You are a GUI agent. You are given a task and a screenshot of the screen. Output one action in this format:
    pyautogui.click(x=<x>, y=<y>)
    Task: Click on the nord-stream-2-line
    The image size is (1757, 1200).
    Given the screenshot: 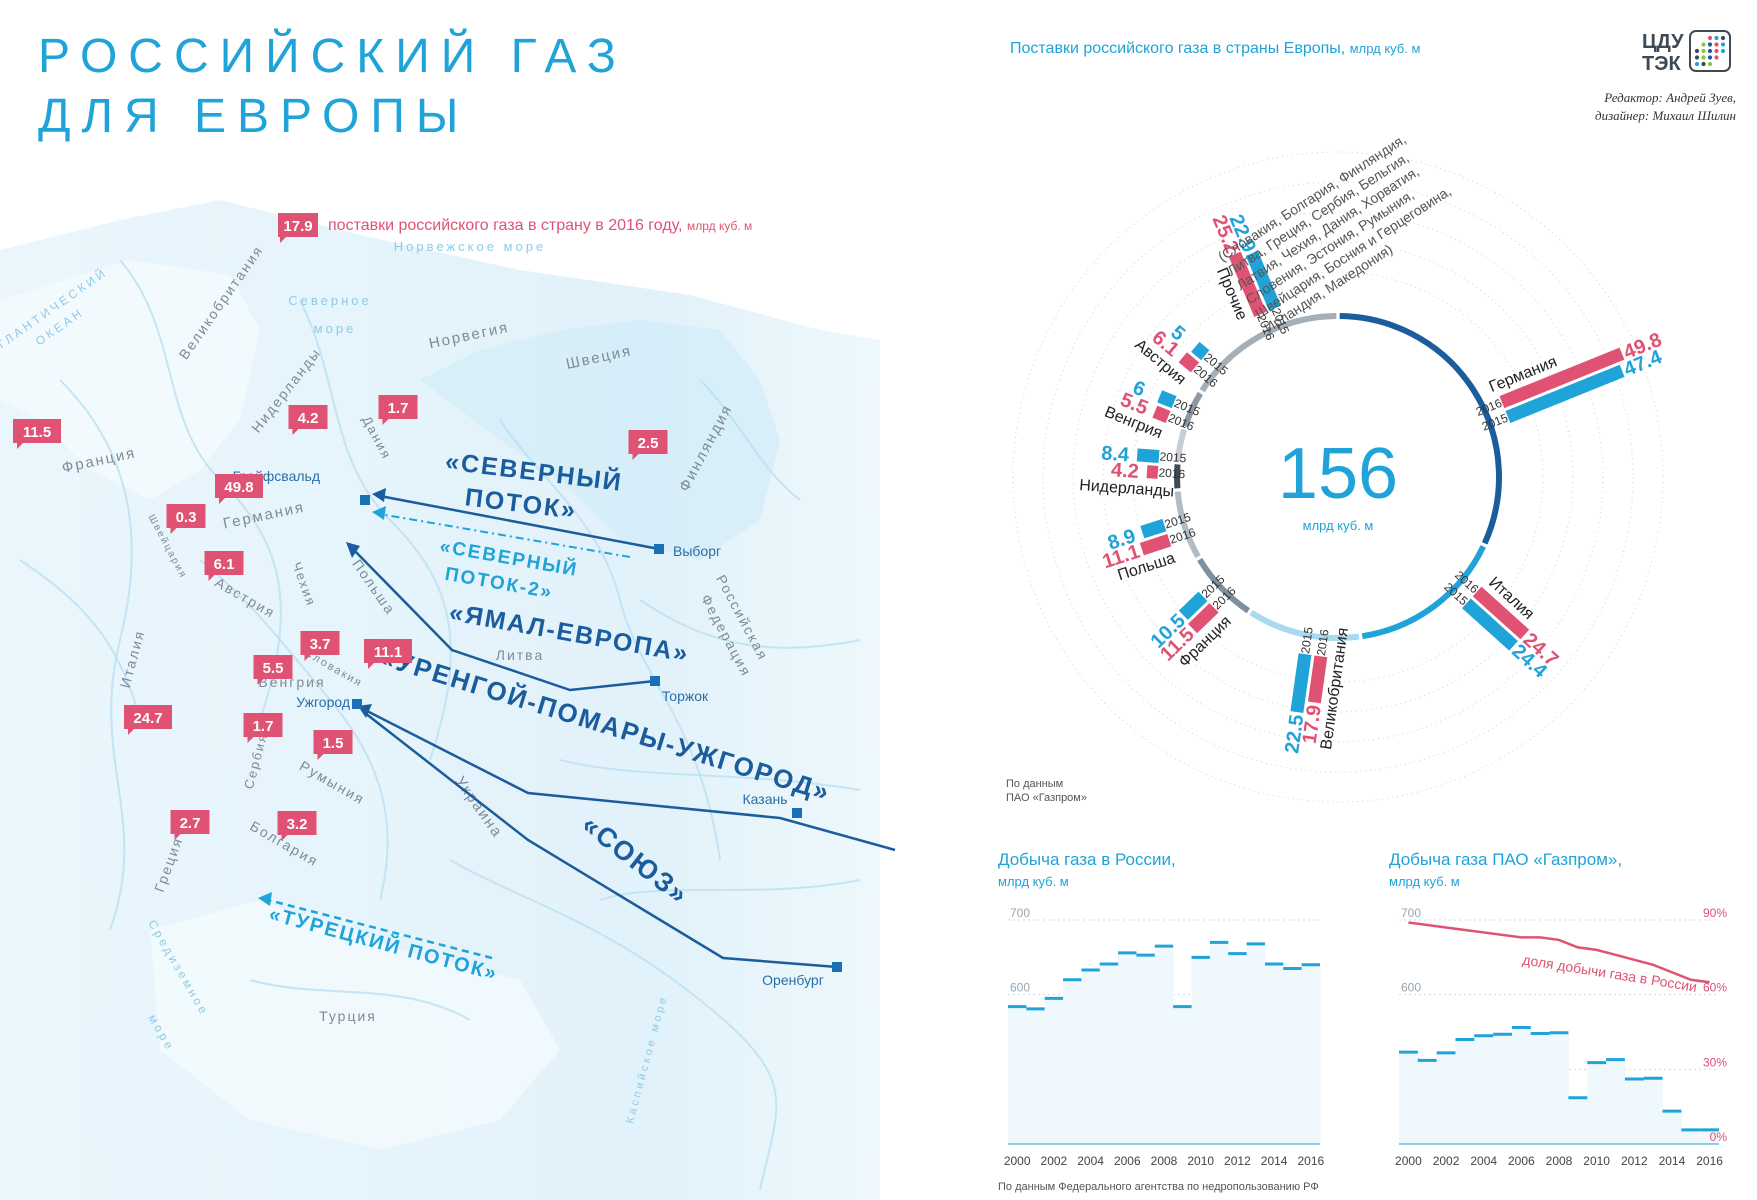 What is the action you would take?
    pyautogui.click(x=505, y=535)
    